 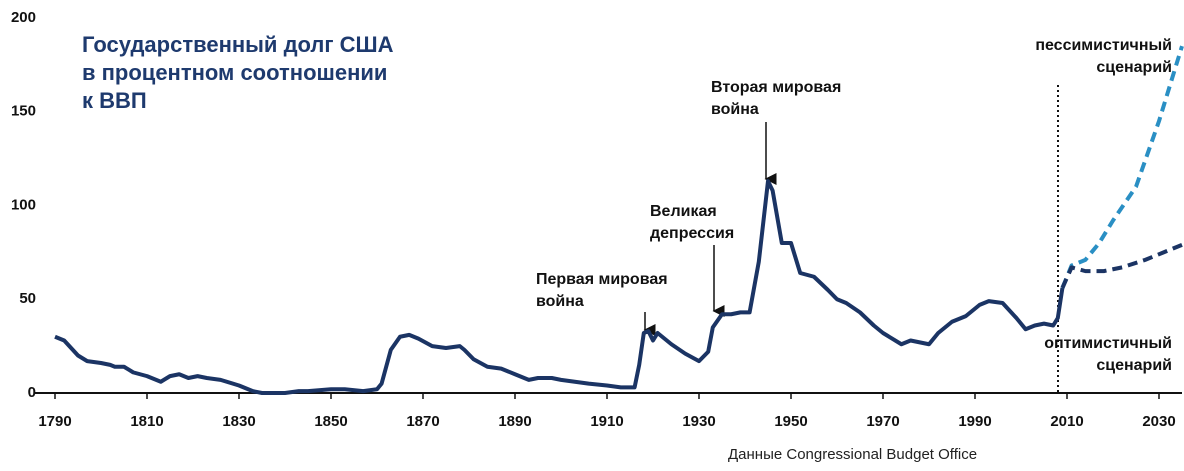 What do you see at coordinates (238, 44) in the screenshot?
I see `chart-title: Государственный долг США` at bounding box center [238, 44].